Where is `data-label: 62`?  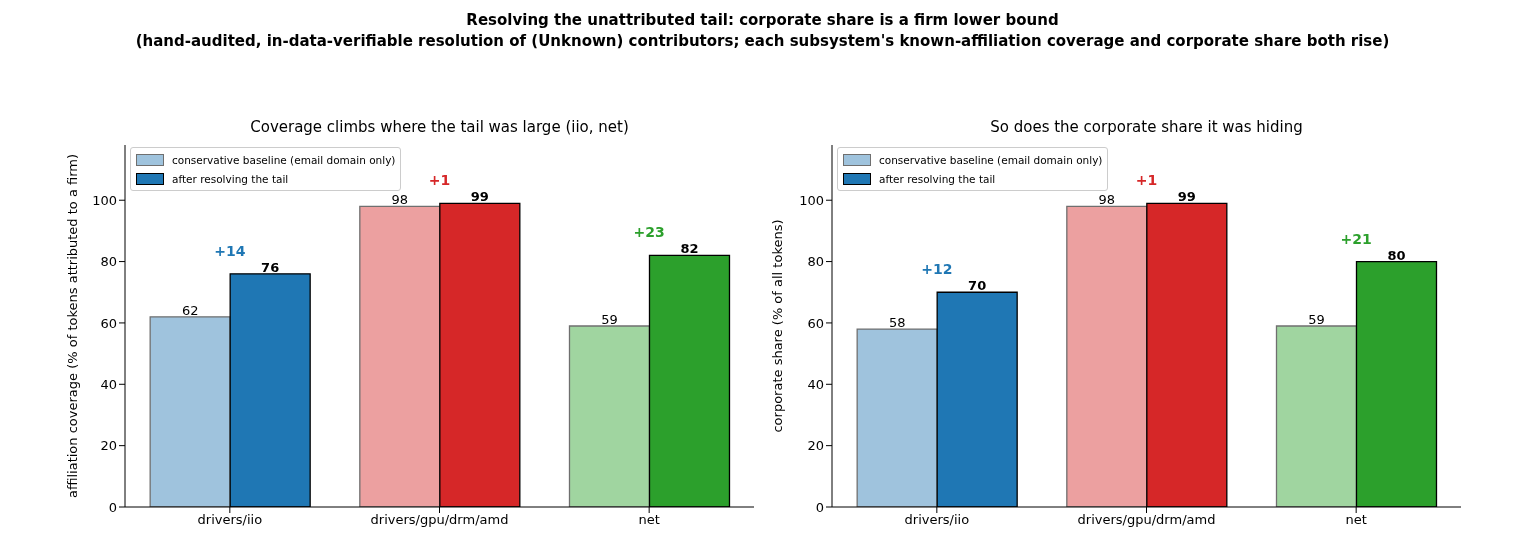 data-label: 62 is located at coordinates (190, 310).